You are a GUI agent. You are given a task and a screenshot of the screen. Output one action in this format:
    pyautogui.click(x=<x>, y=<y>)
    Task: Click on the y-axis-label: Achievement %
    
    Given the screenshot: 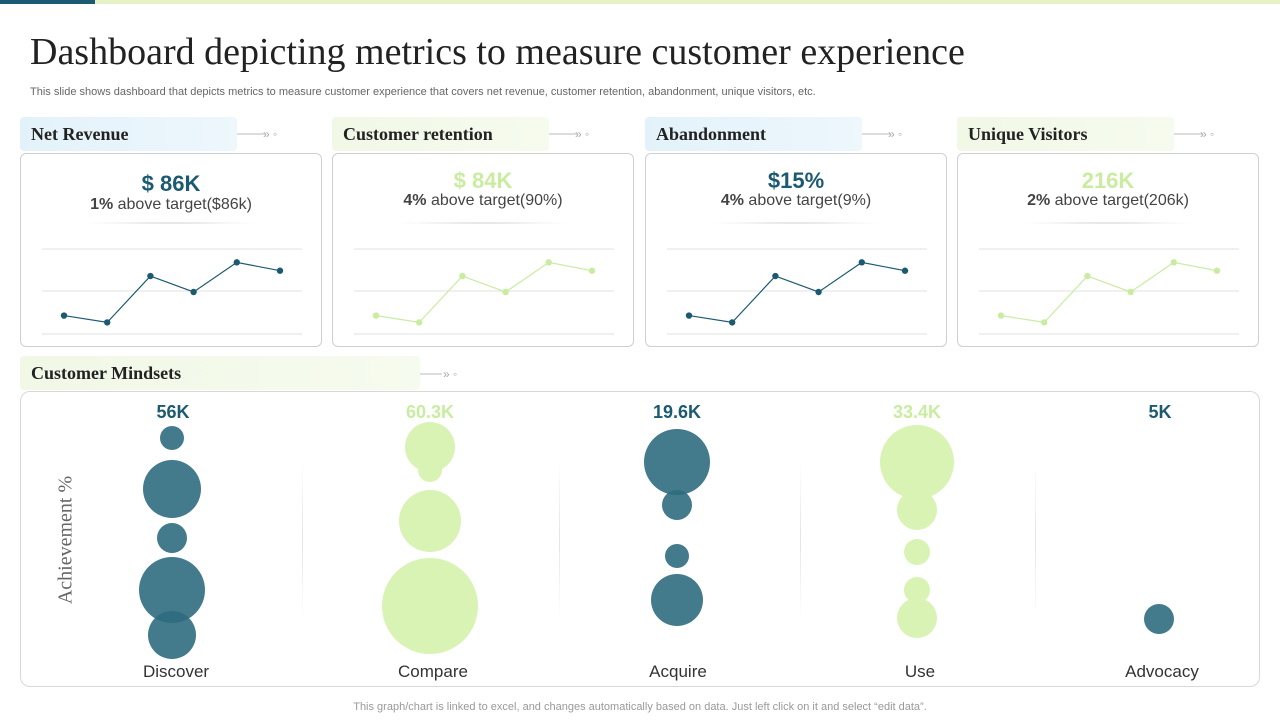 What is the action you would take?
    pyautogui.click(x=65, y=540)
    